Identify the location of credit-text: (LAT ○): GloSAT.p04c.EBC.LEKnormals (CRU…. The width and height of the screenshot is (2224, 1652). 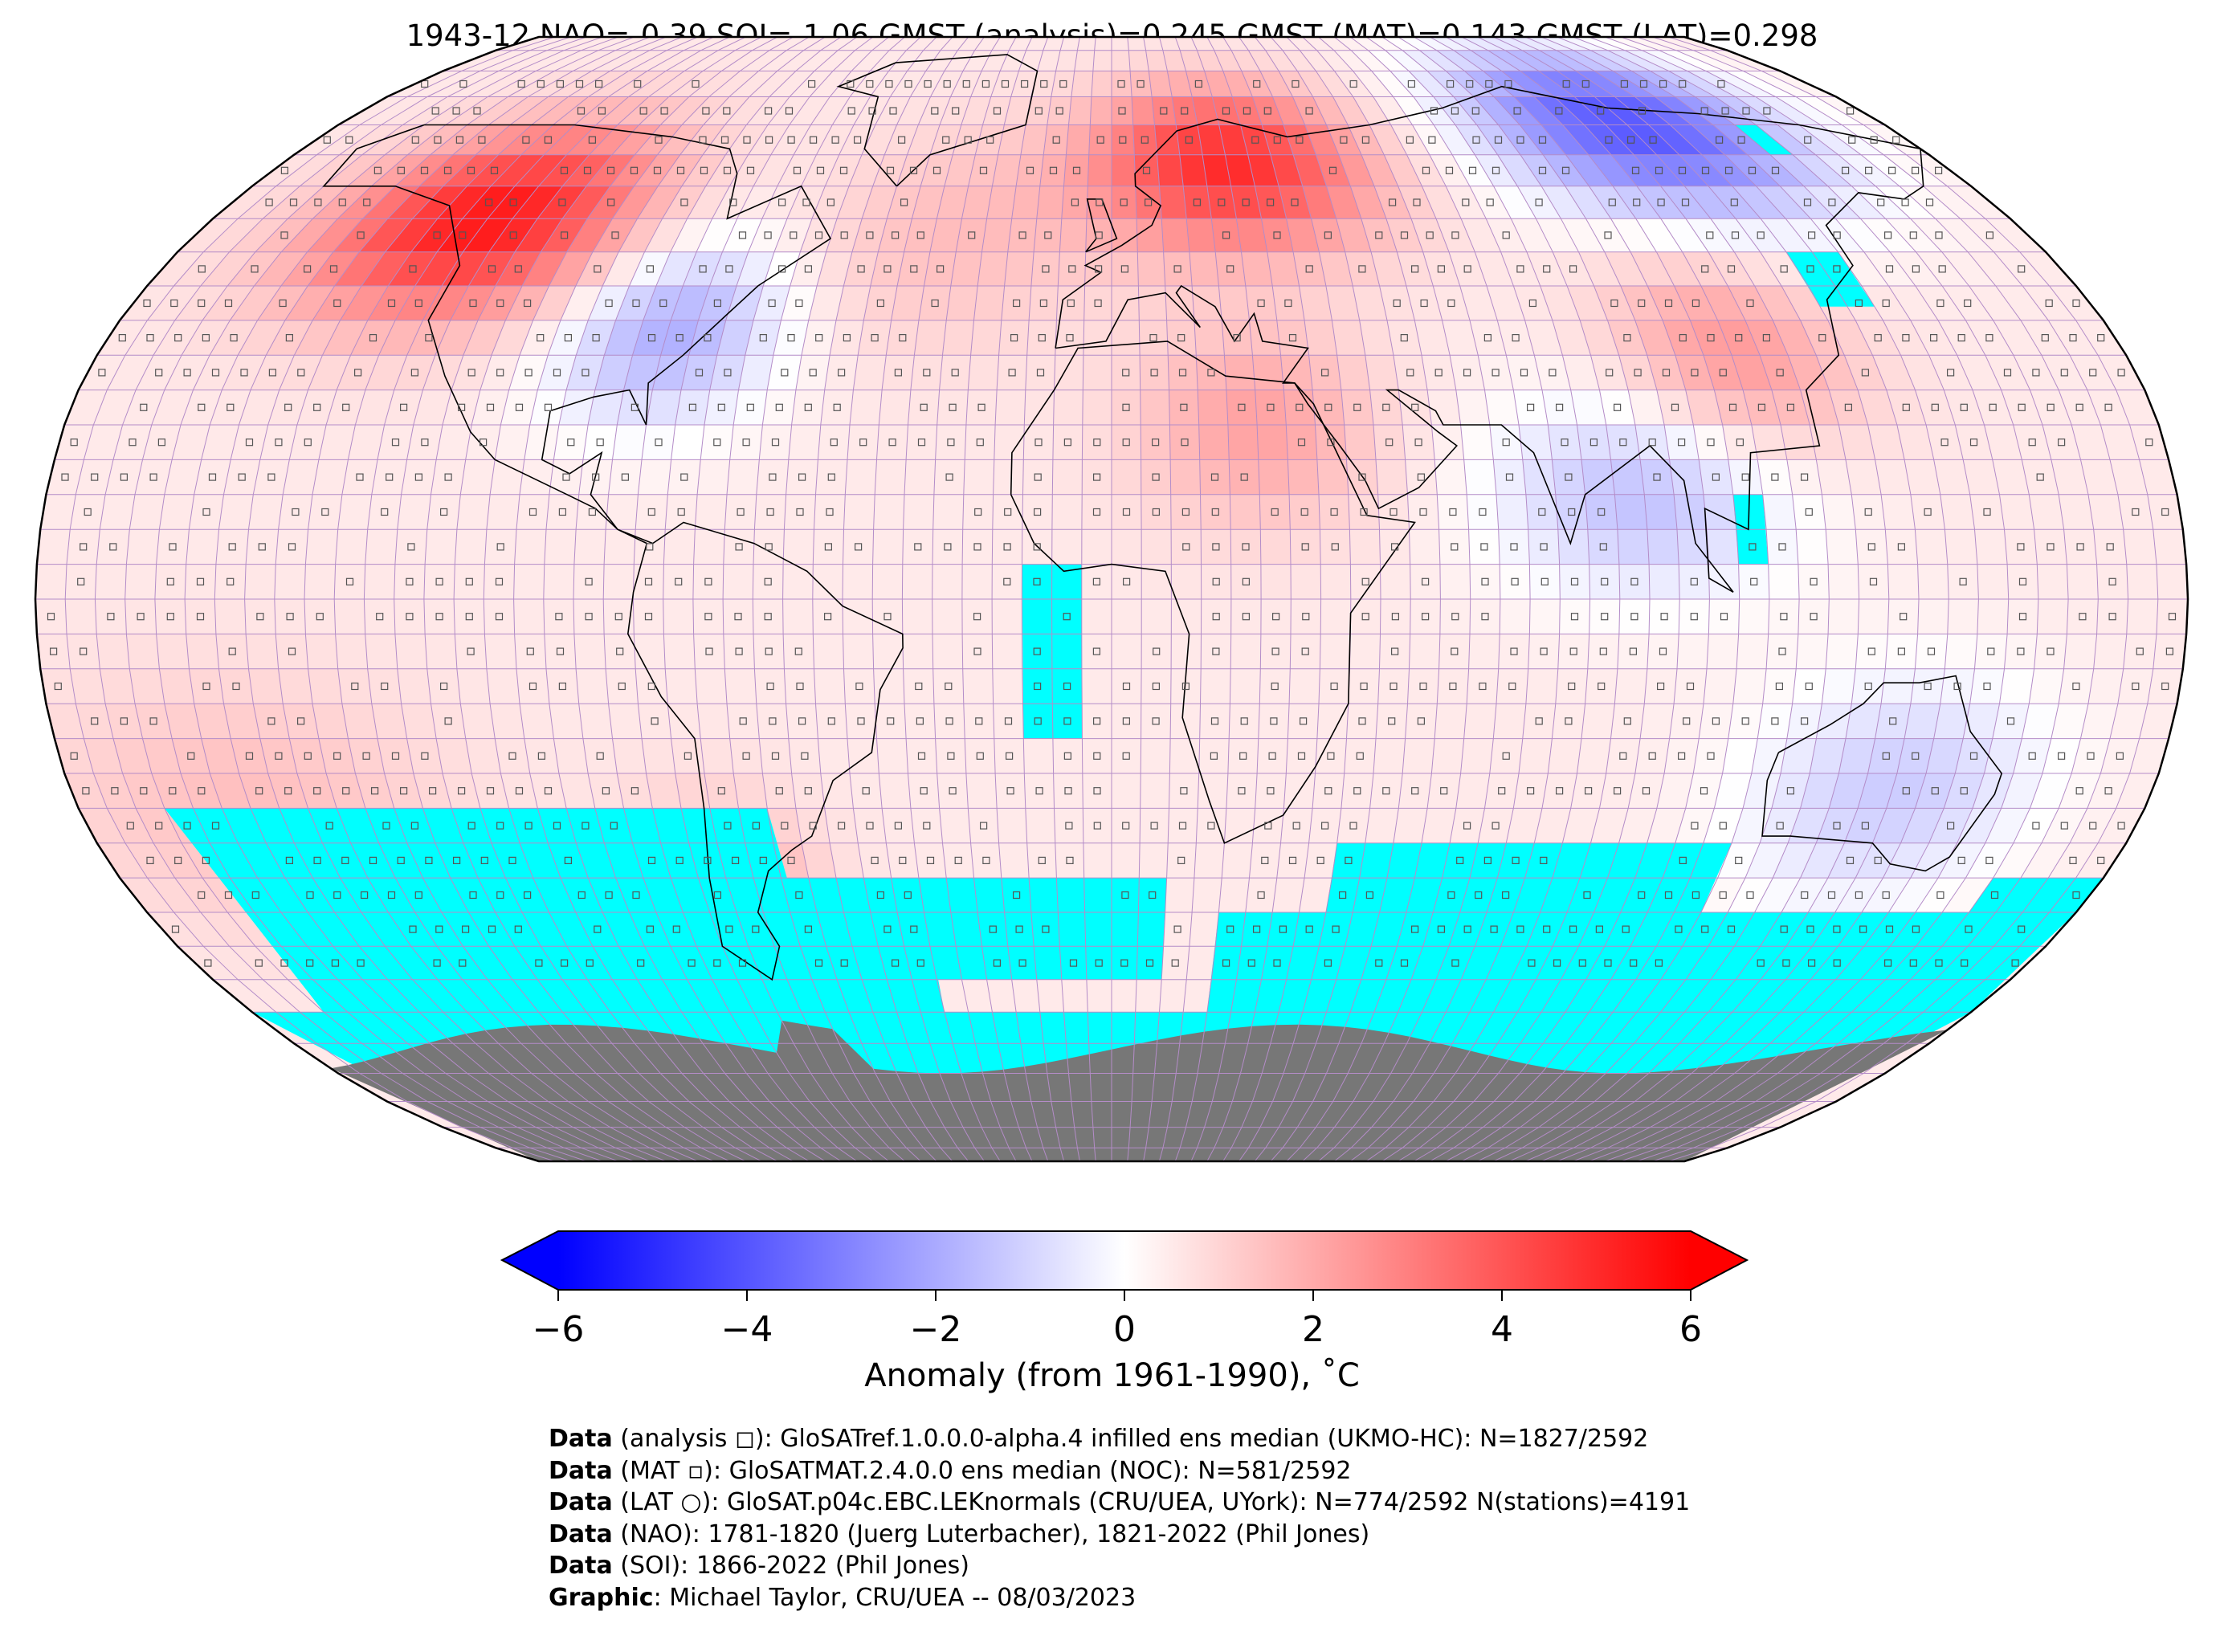
(1151, 1502).